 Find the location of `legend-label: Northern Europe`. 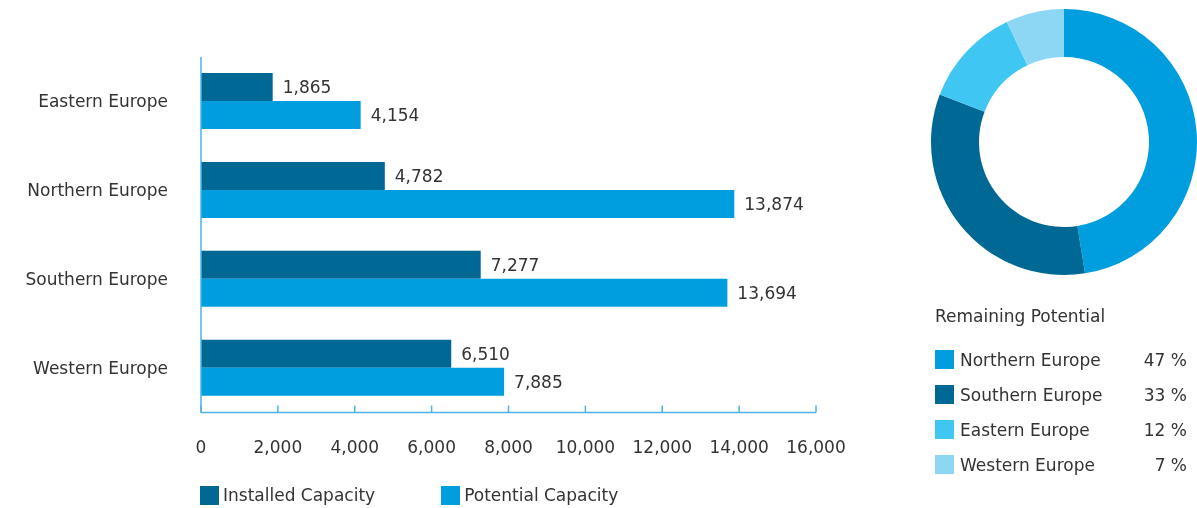

legend-label: Northern Europe is located at coordinates (1031, 359).